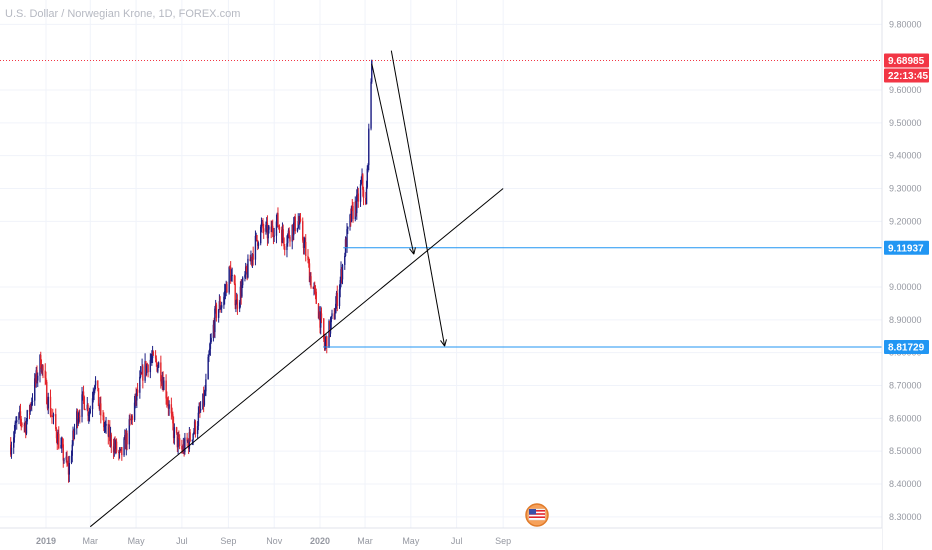 Image resolution: width=932 pixels, height=550 pixels. Describe the element at coordinates (46, 541) in the screenshot. I see `x-tick-label: 2019` at that location.